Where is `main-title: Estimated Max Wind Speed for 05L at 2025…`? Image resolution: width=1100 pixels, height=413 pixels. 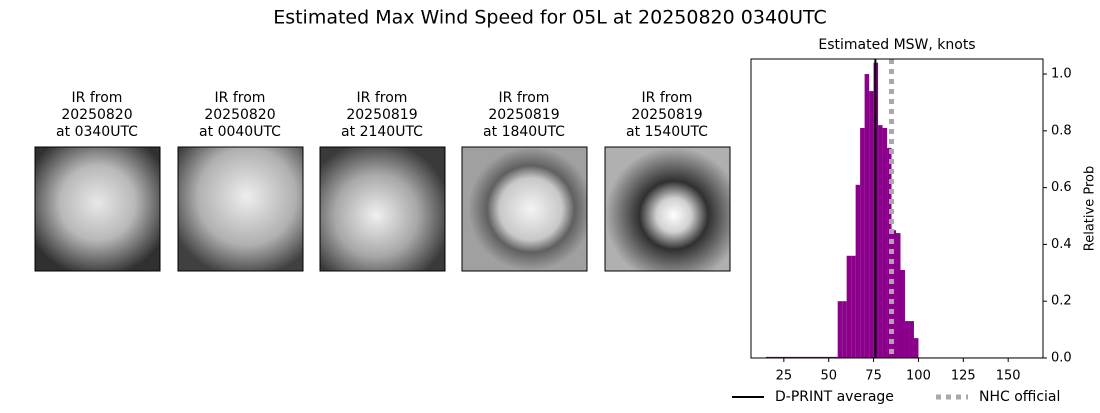 main-title: Estimated Max Wind Speed for 05L at 2025… is located at coordinates (550, 18).